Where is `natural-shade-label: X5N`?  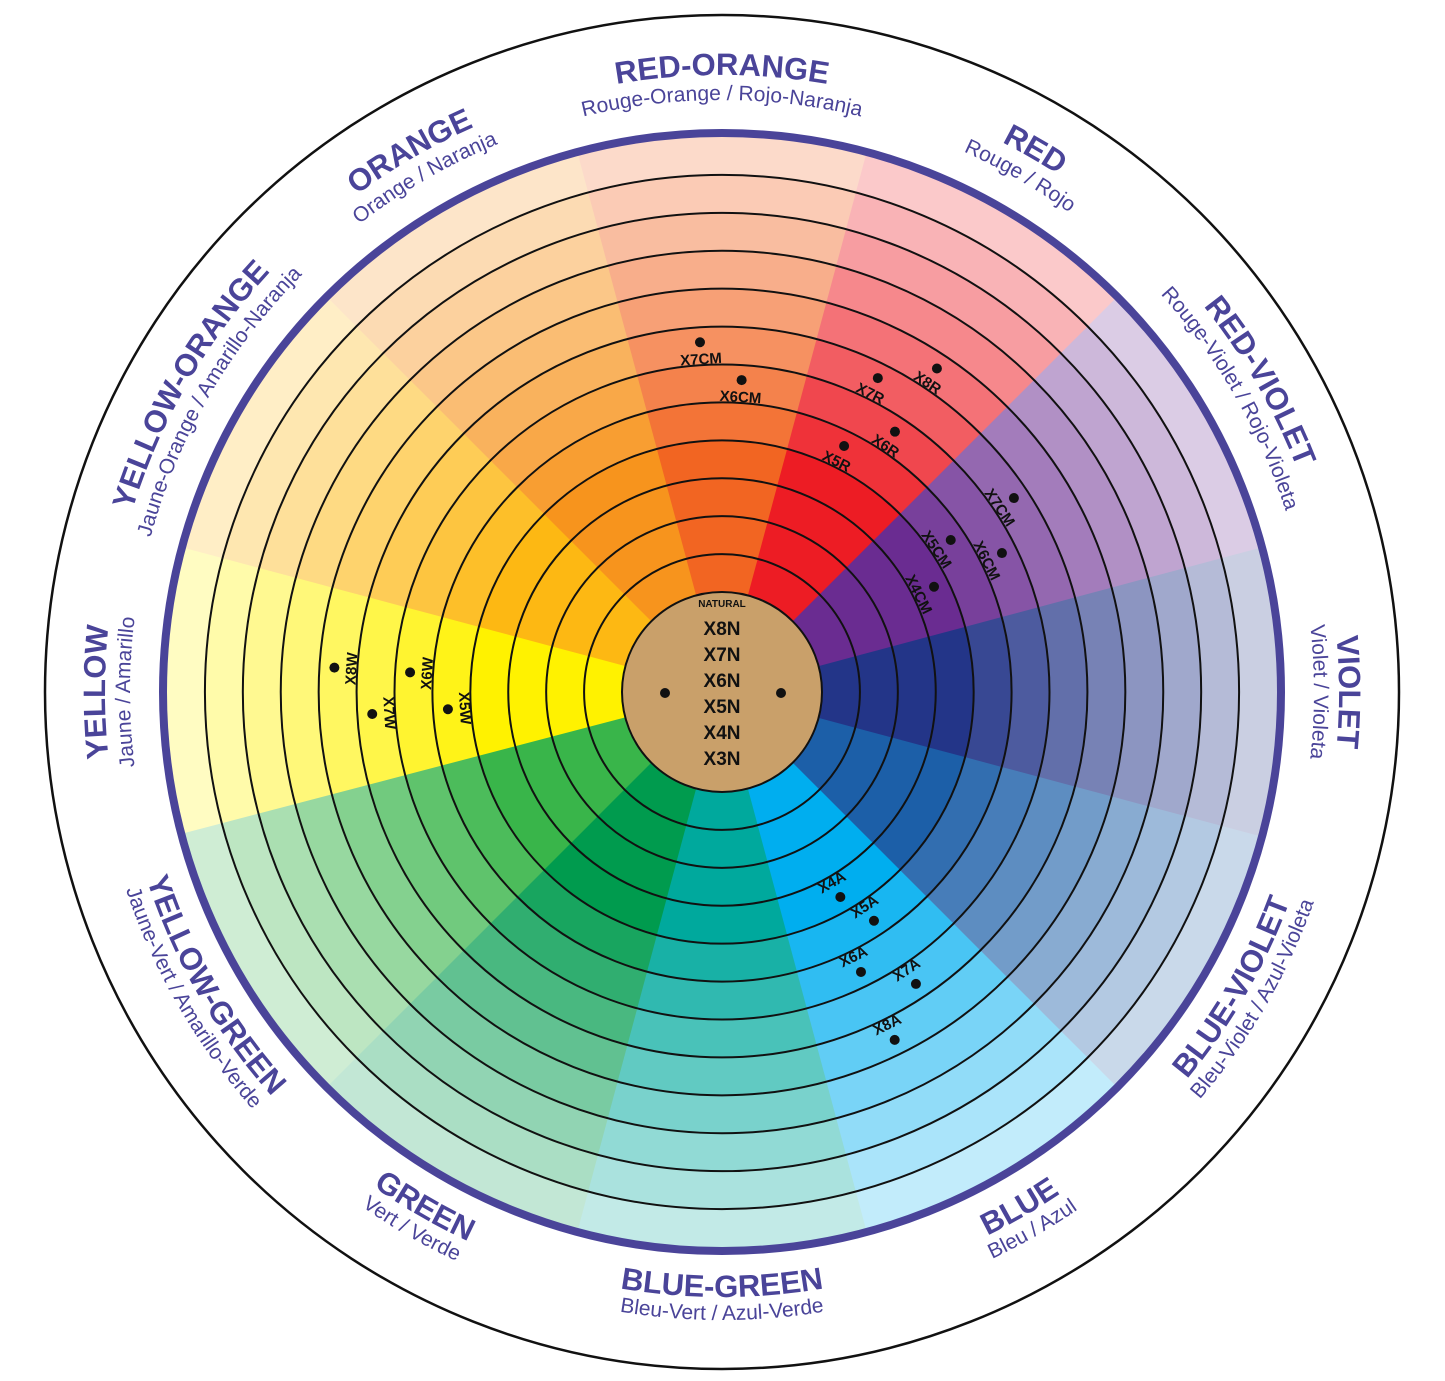 natural-shade-label: X5N is located at coordinates (722, 707).